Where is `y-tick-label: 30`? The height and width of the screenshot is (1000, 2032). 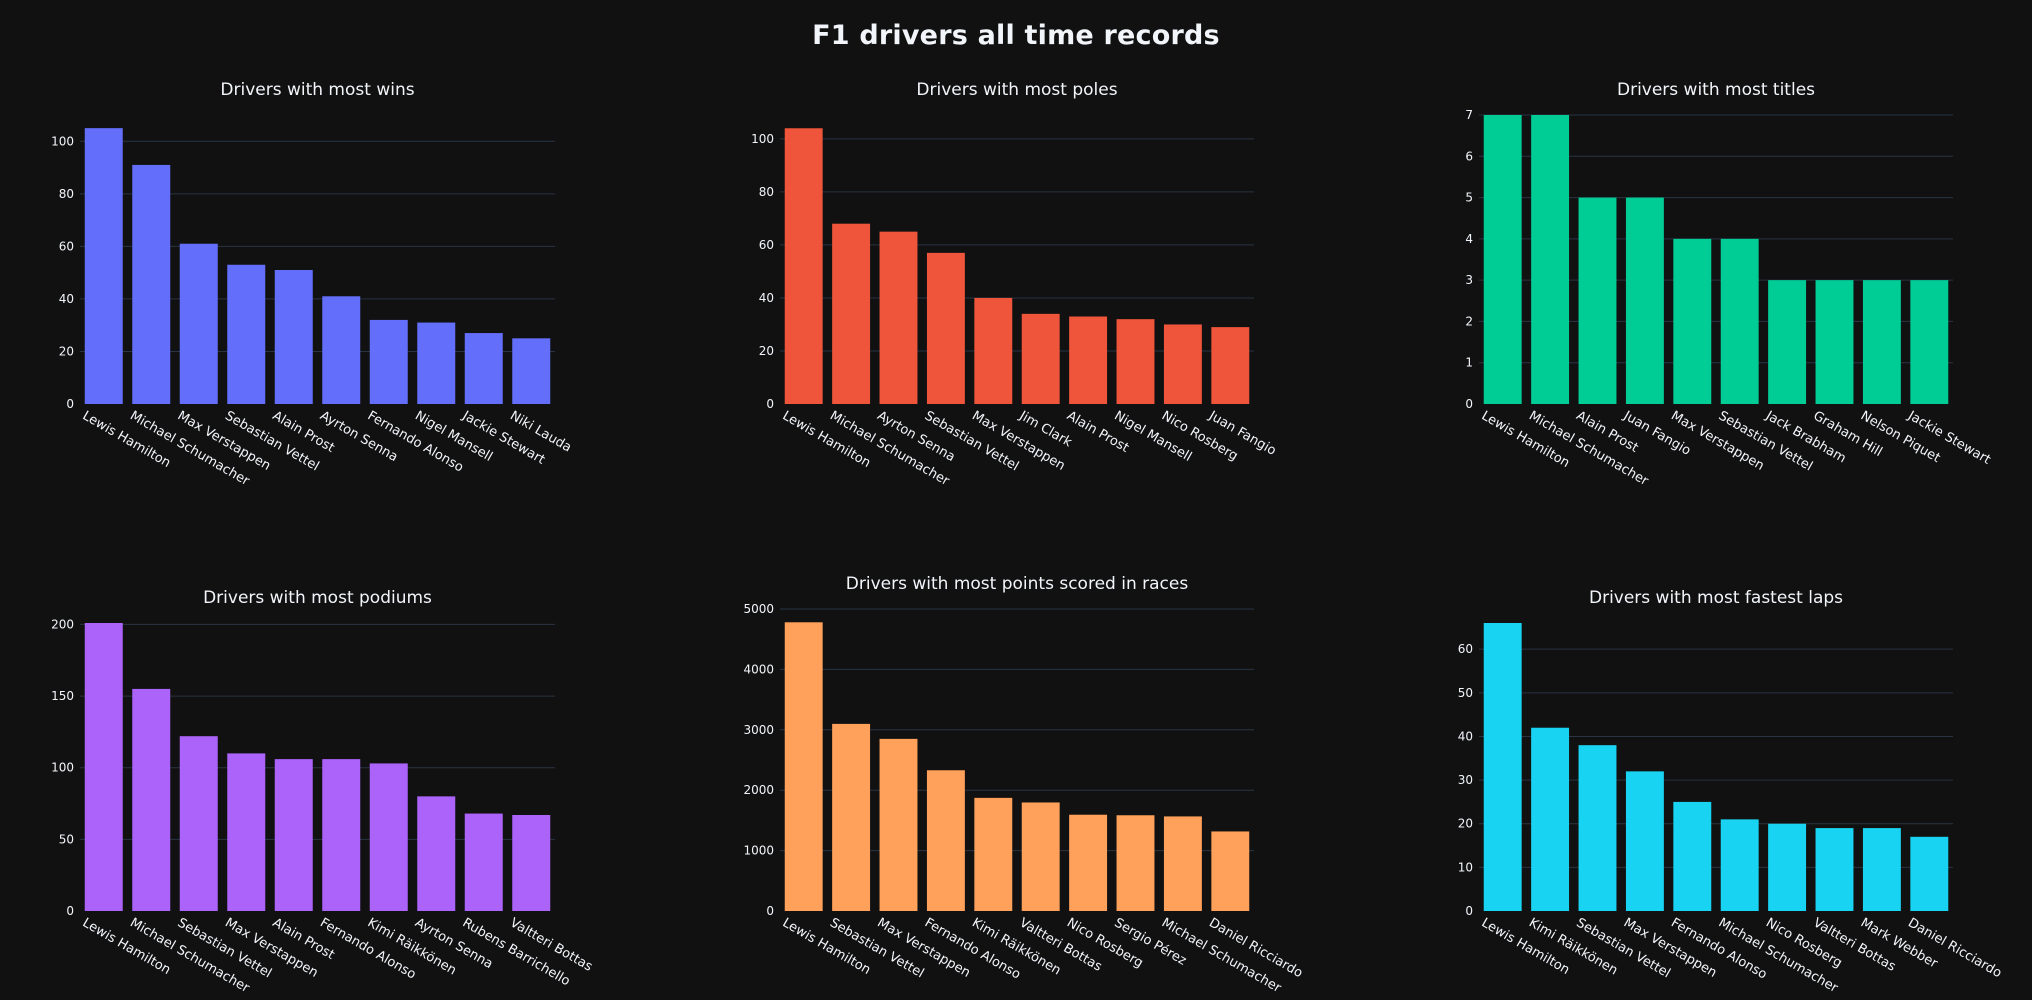 y-tick-label: 30 is located at coordinates (1465, 780).